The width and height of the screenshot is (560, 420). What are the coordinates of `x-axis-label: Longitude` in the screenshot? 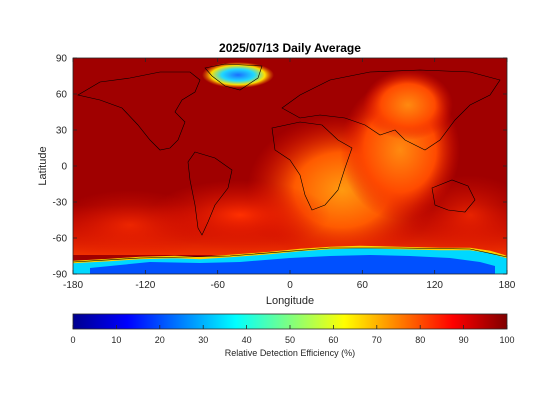 It's located at (290, 301).